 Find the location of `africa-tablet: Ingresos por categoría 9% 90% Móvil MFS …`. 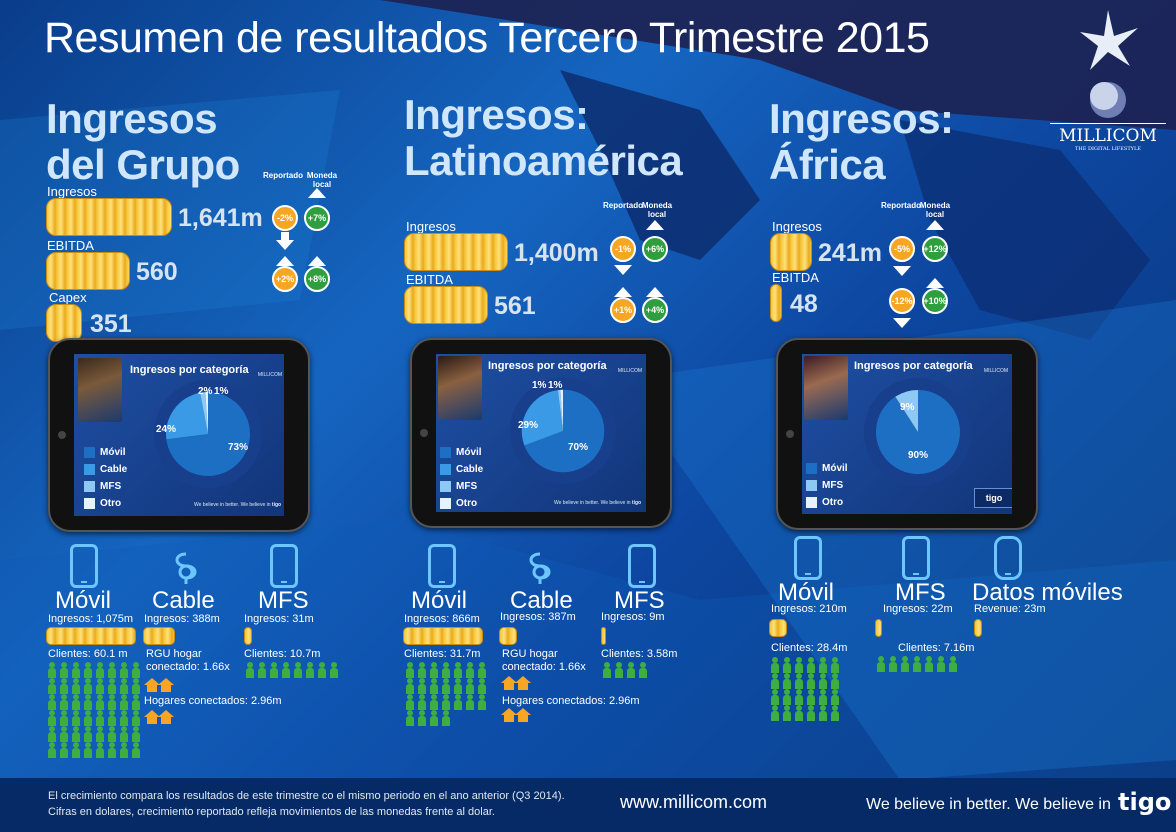

africa-tablet: Ingresos por categoría 9% 90% Móvil MFS … is located at coordinates (907, 434).